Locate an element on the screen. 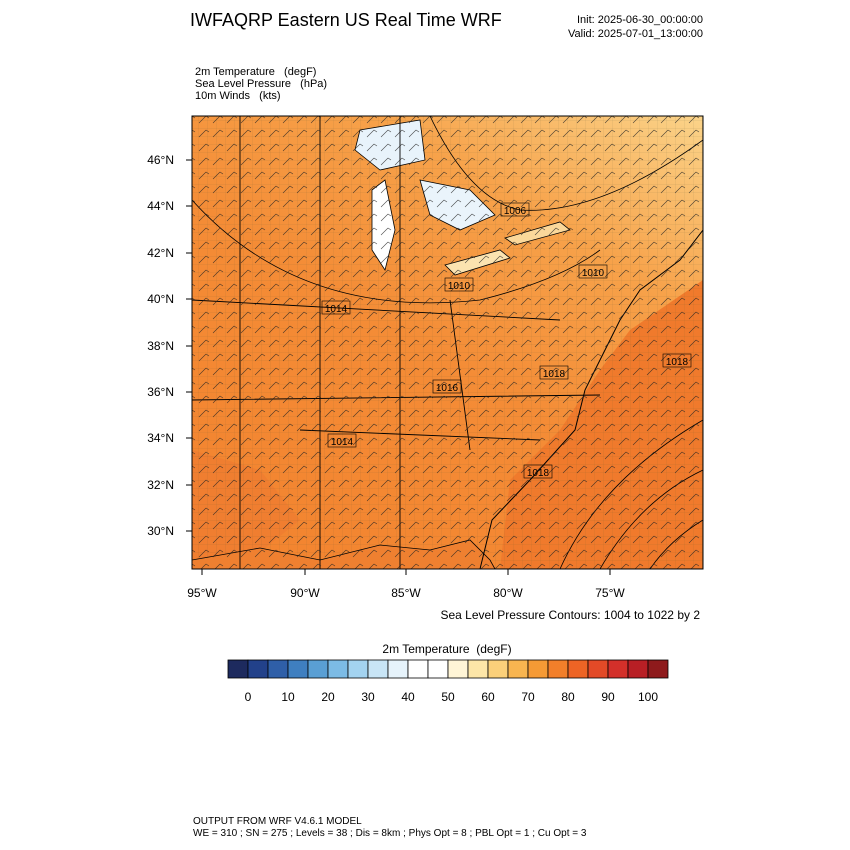 The image size is (850, 850). valid-time: Valid: 2025-07-01_13:00:00 is located at coordinates (635, 34).